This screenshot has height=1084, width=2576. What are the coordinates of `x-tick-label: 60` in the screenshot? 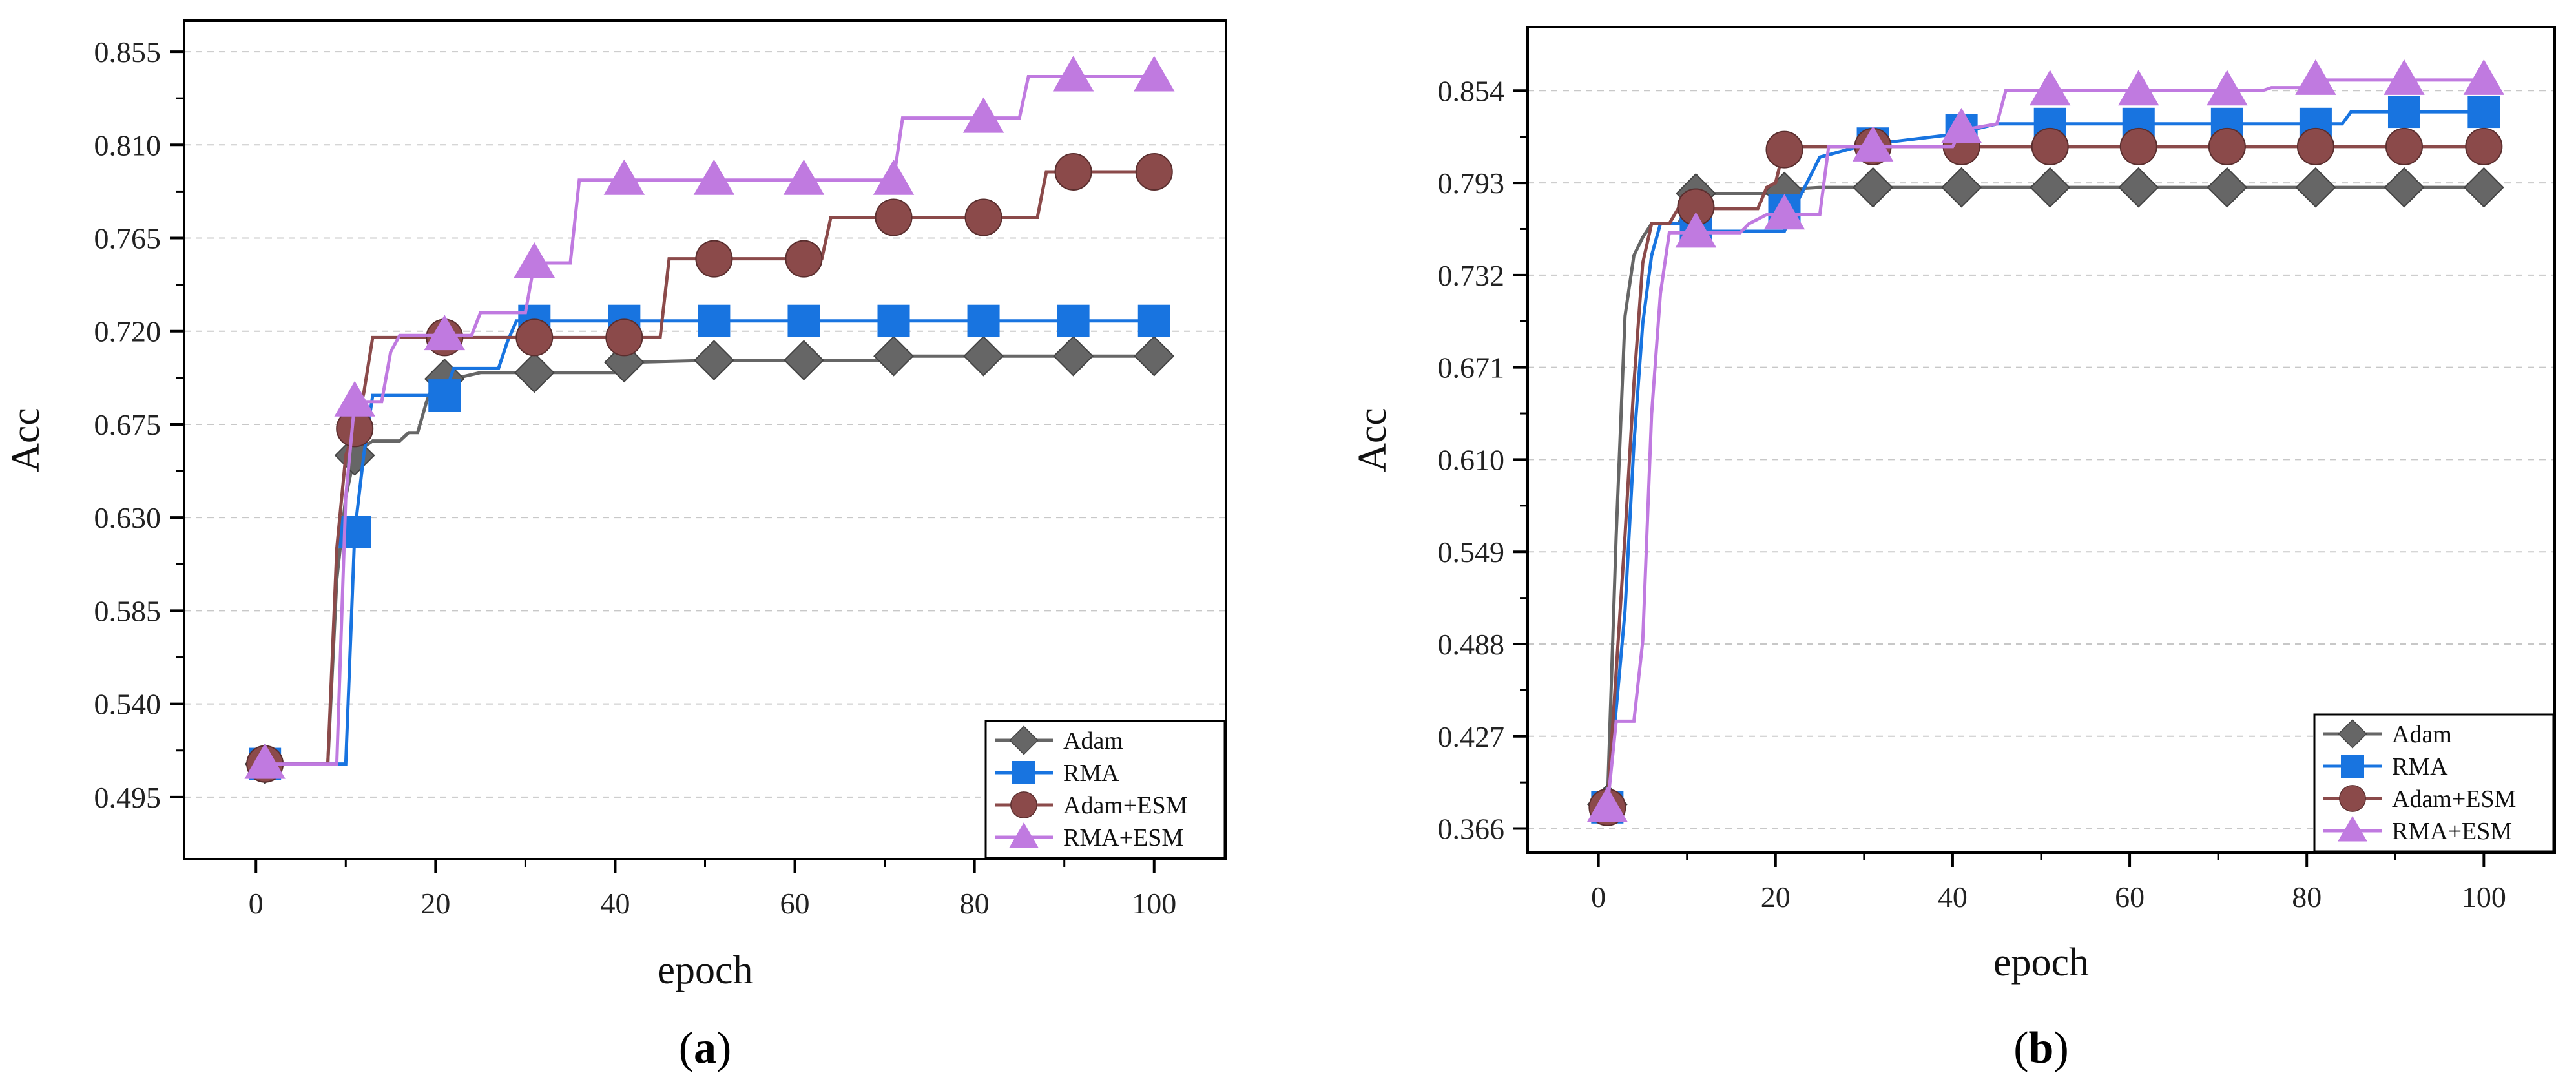 It's located at (795, 904).